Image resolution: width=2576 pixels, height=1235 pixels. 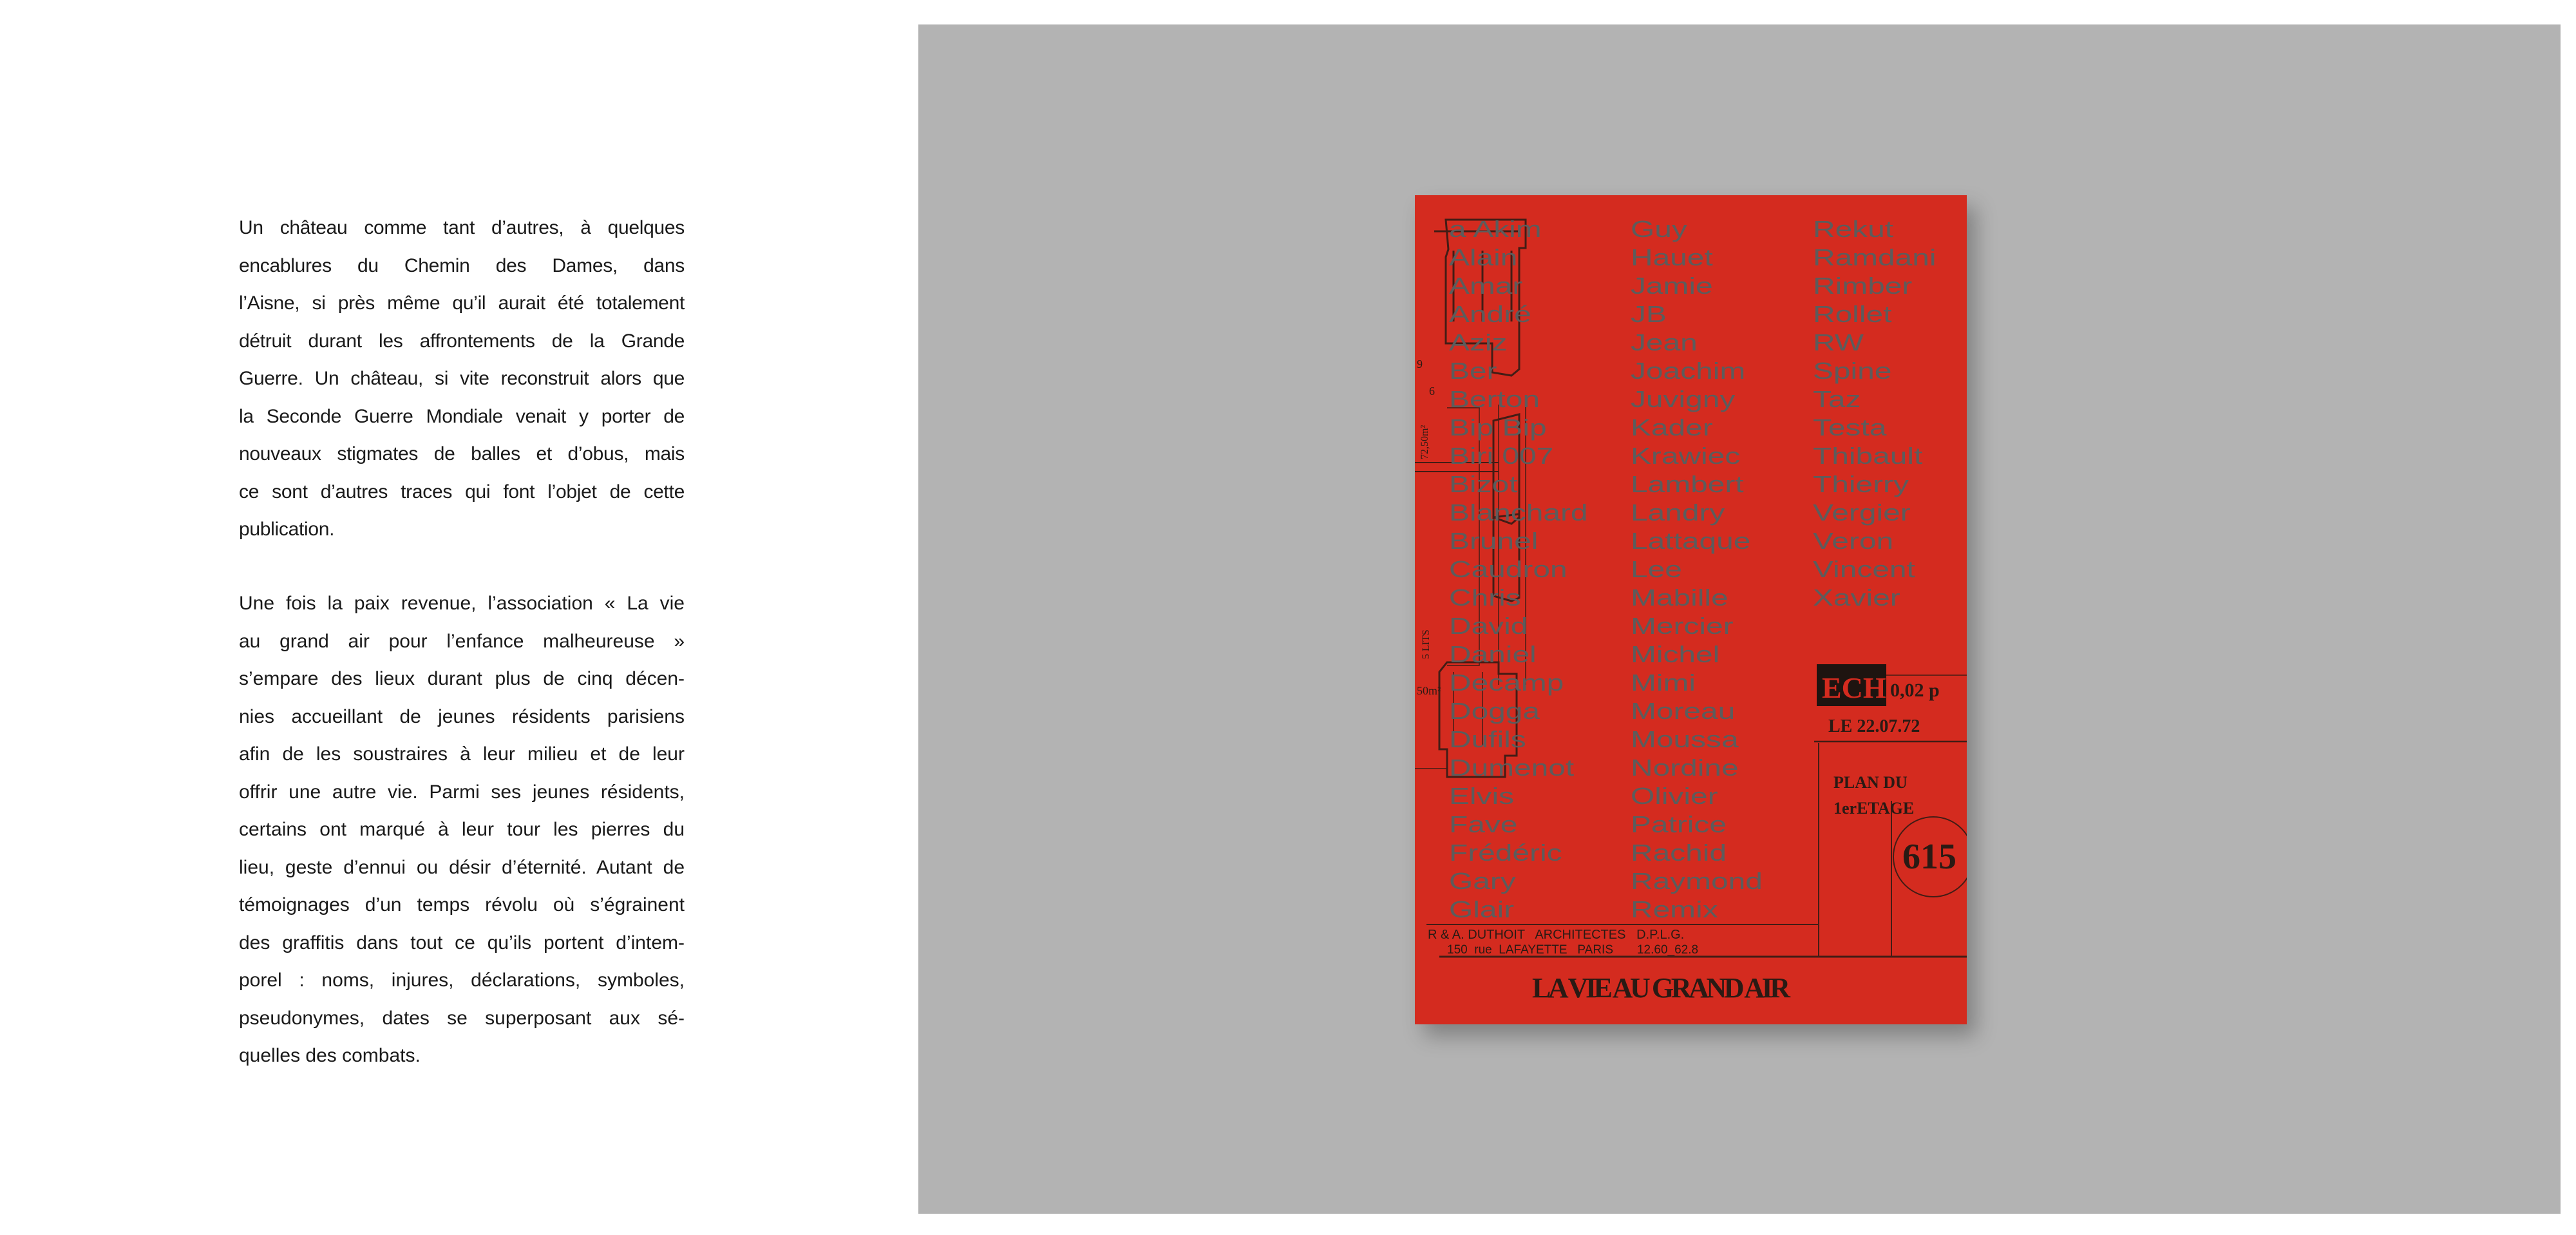 I want to click on graffiti-name: Krawiec, so click(x=1686, y=456).